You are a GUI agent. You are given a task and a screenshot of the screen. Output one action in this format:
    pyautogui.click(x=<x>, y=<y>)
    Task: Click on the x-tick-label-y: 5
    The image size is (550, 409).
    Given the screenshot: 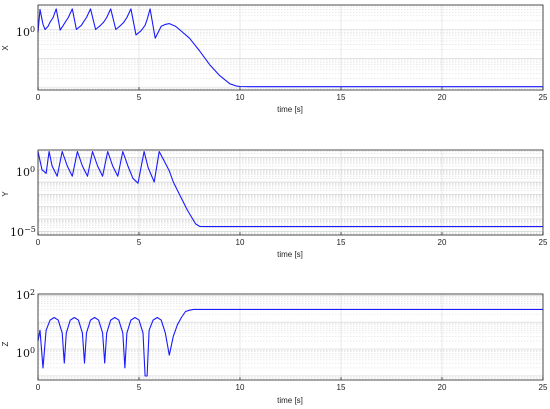 What is the action you would take?
    pyautogui.click(x=139, y=242)
    